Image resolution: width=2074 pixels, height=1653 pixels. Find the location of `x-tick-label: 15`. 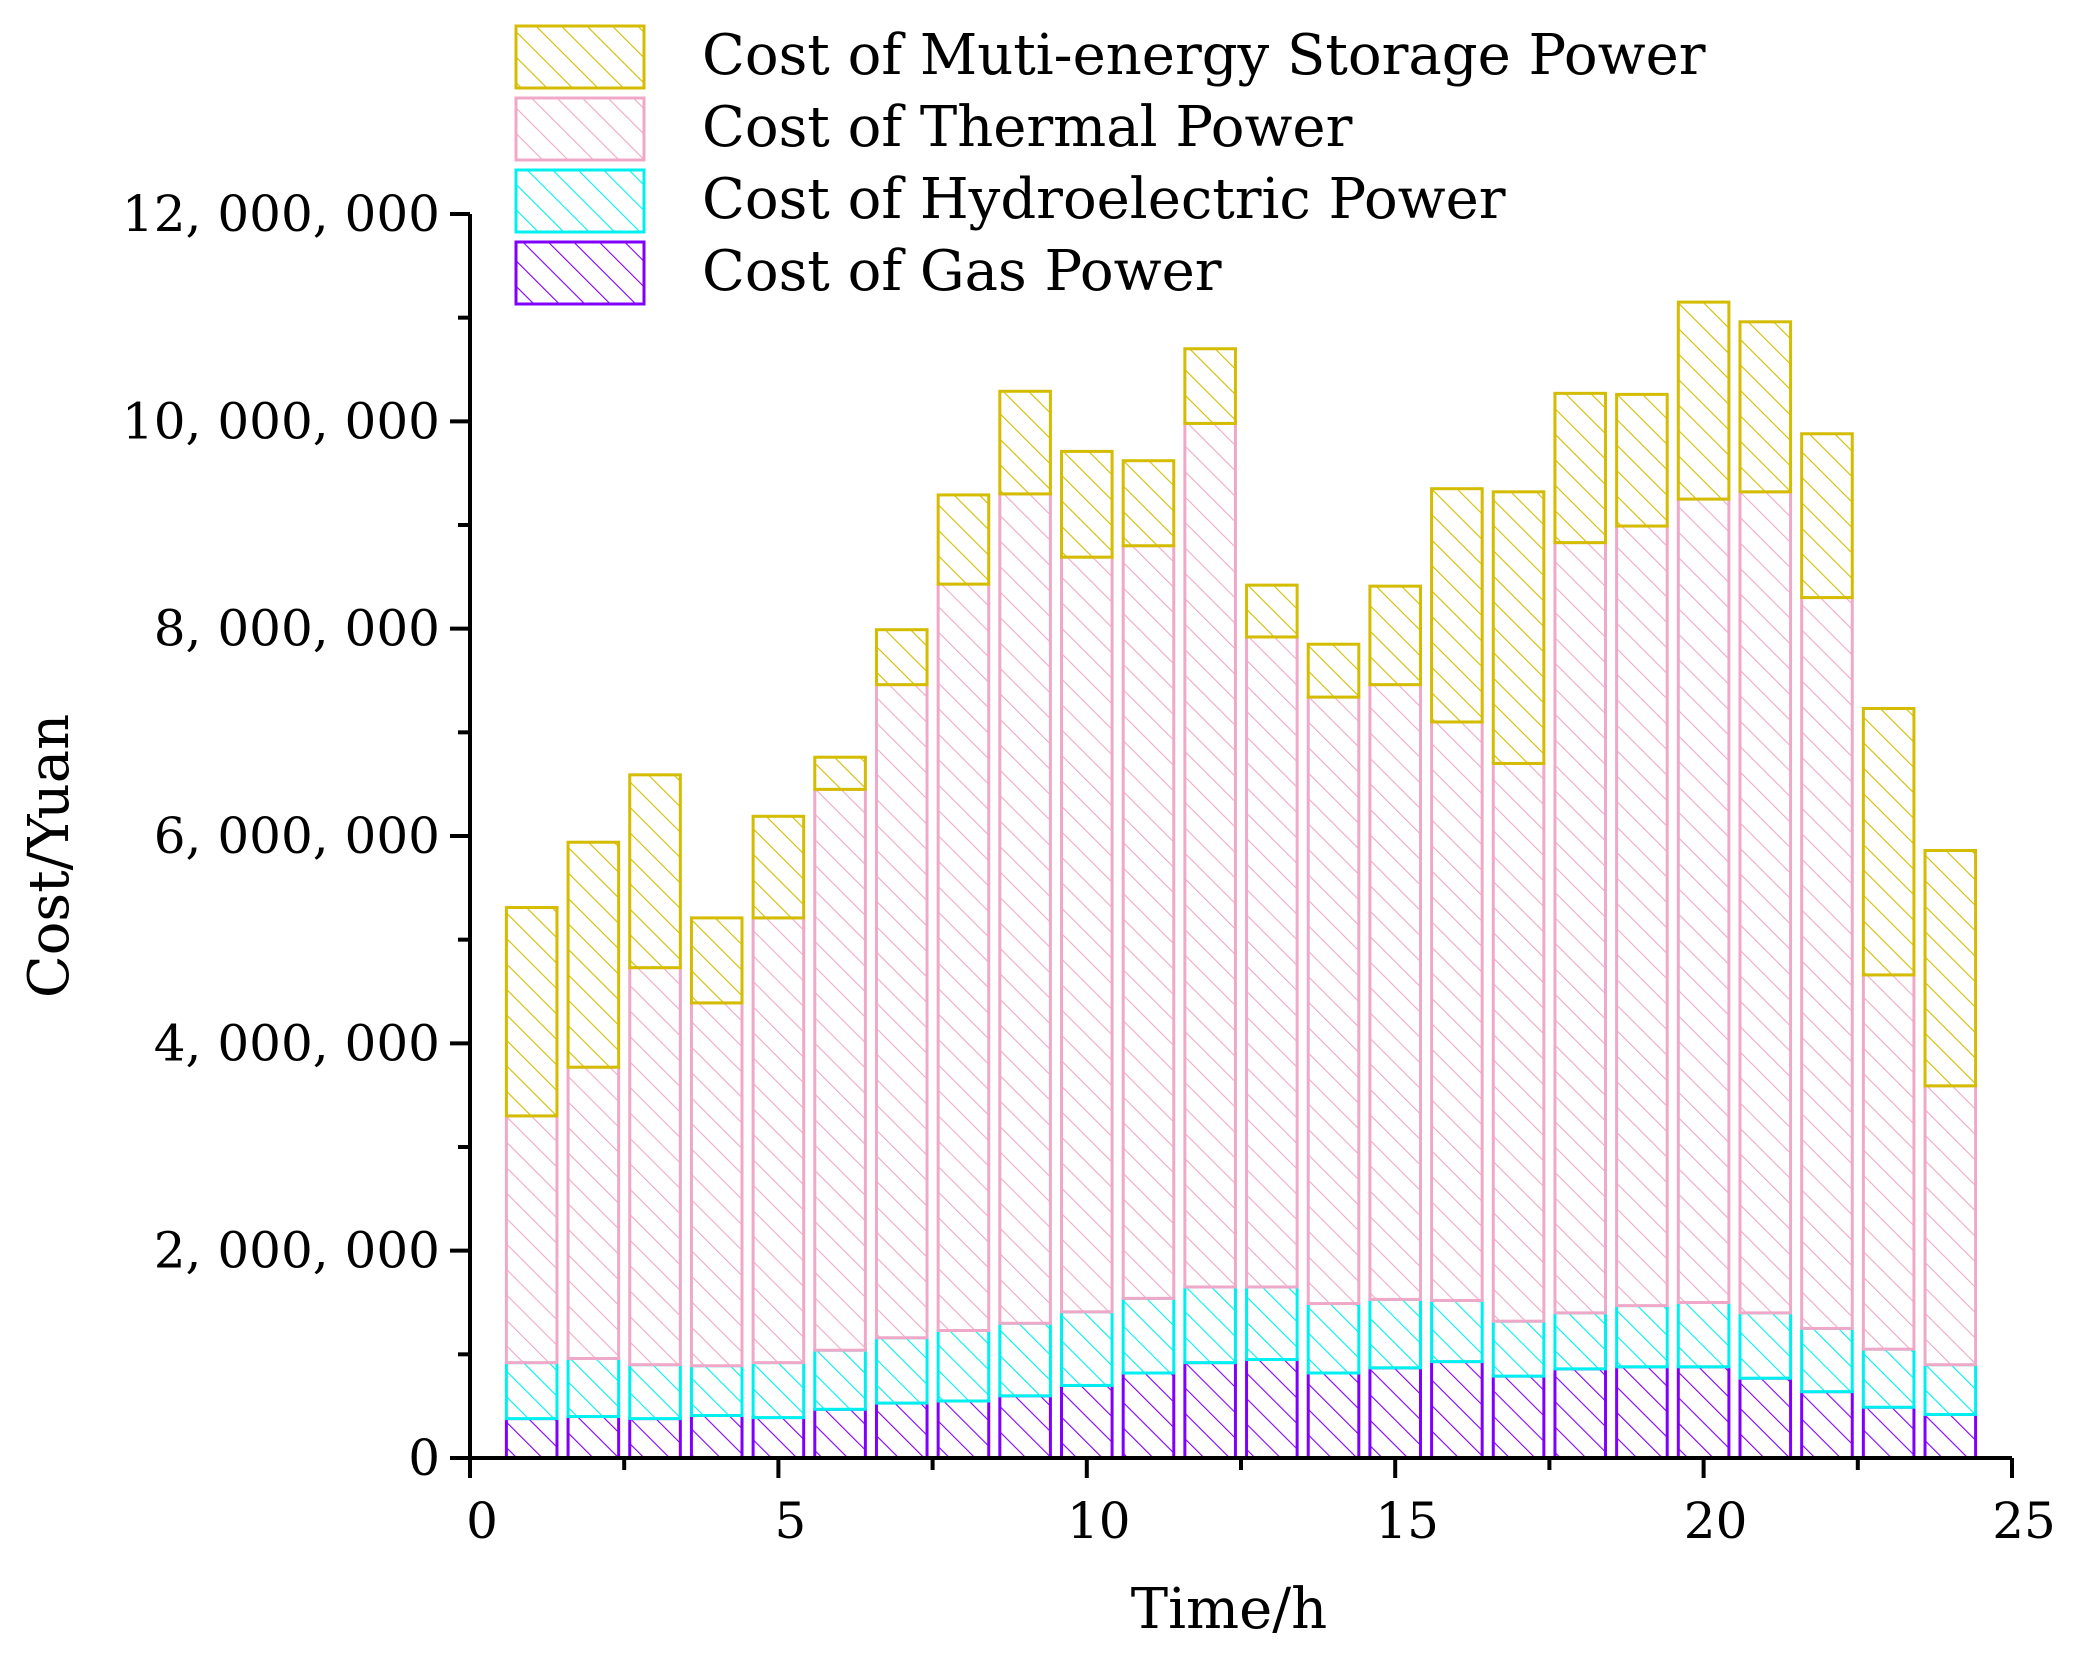

x-tick-label: 15 is located at coordinates (1407, 1521).